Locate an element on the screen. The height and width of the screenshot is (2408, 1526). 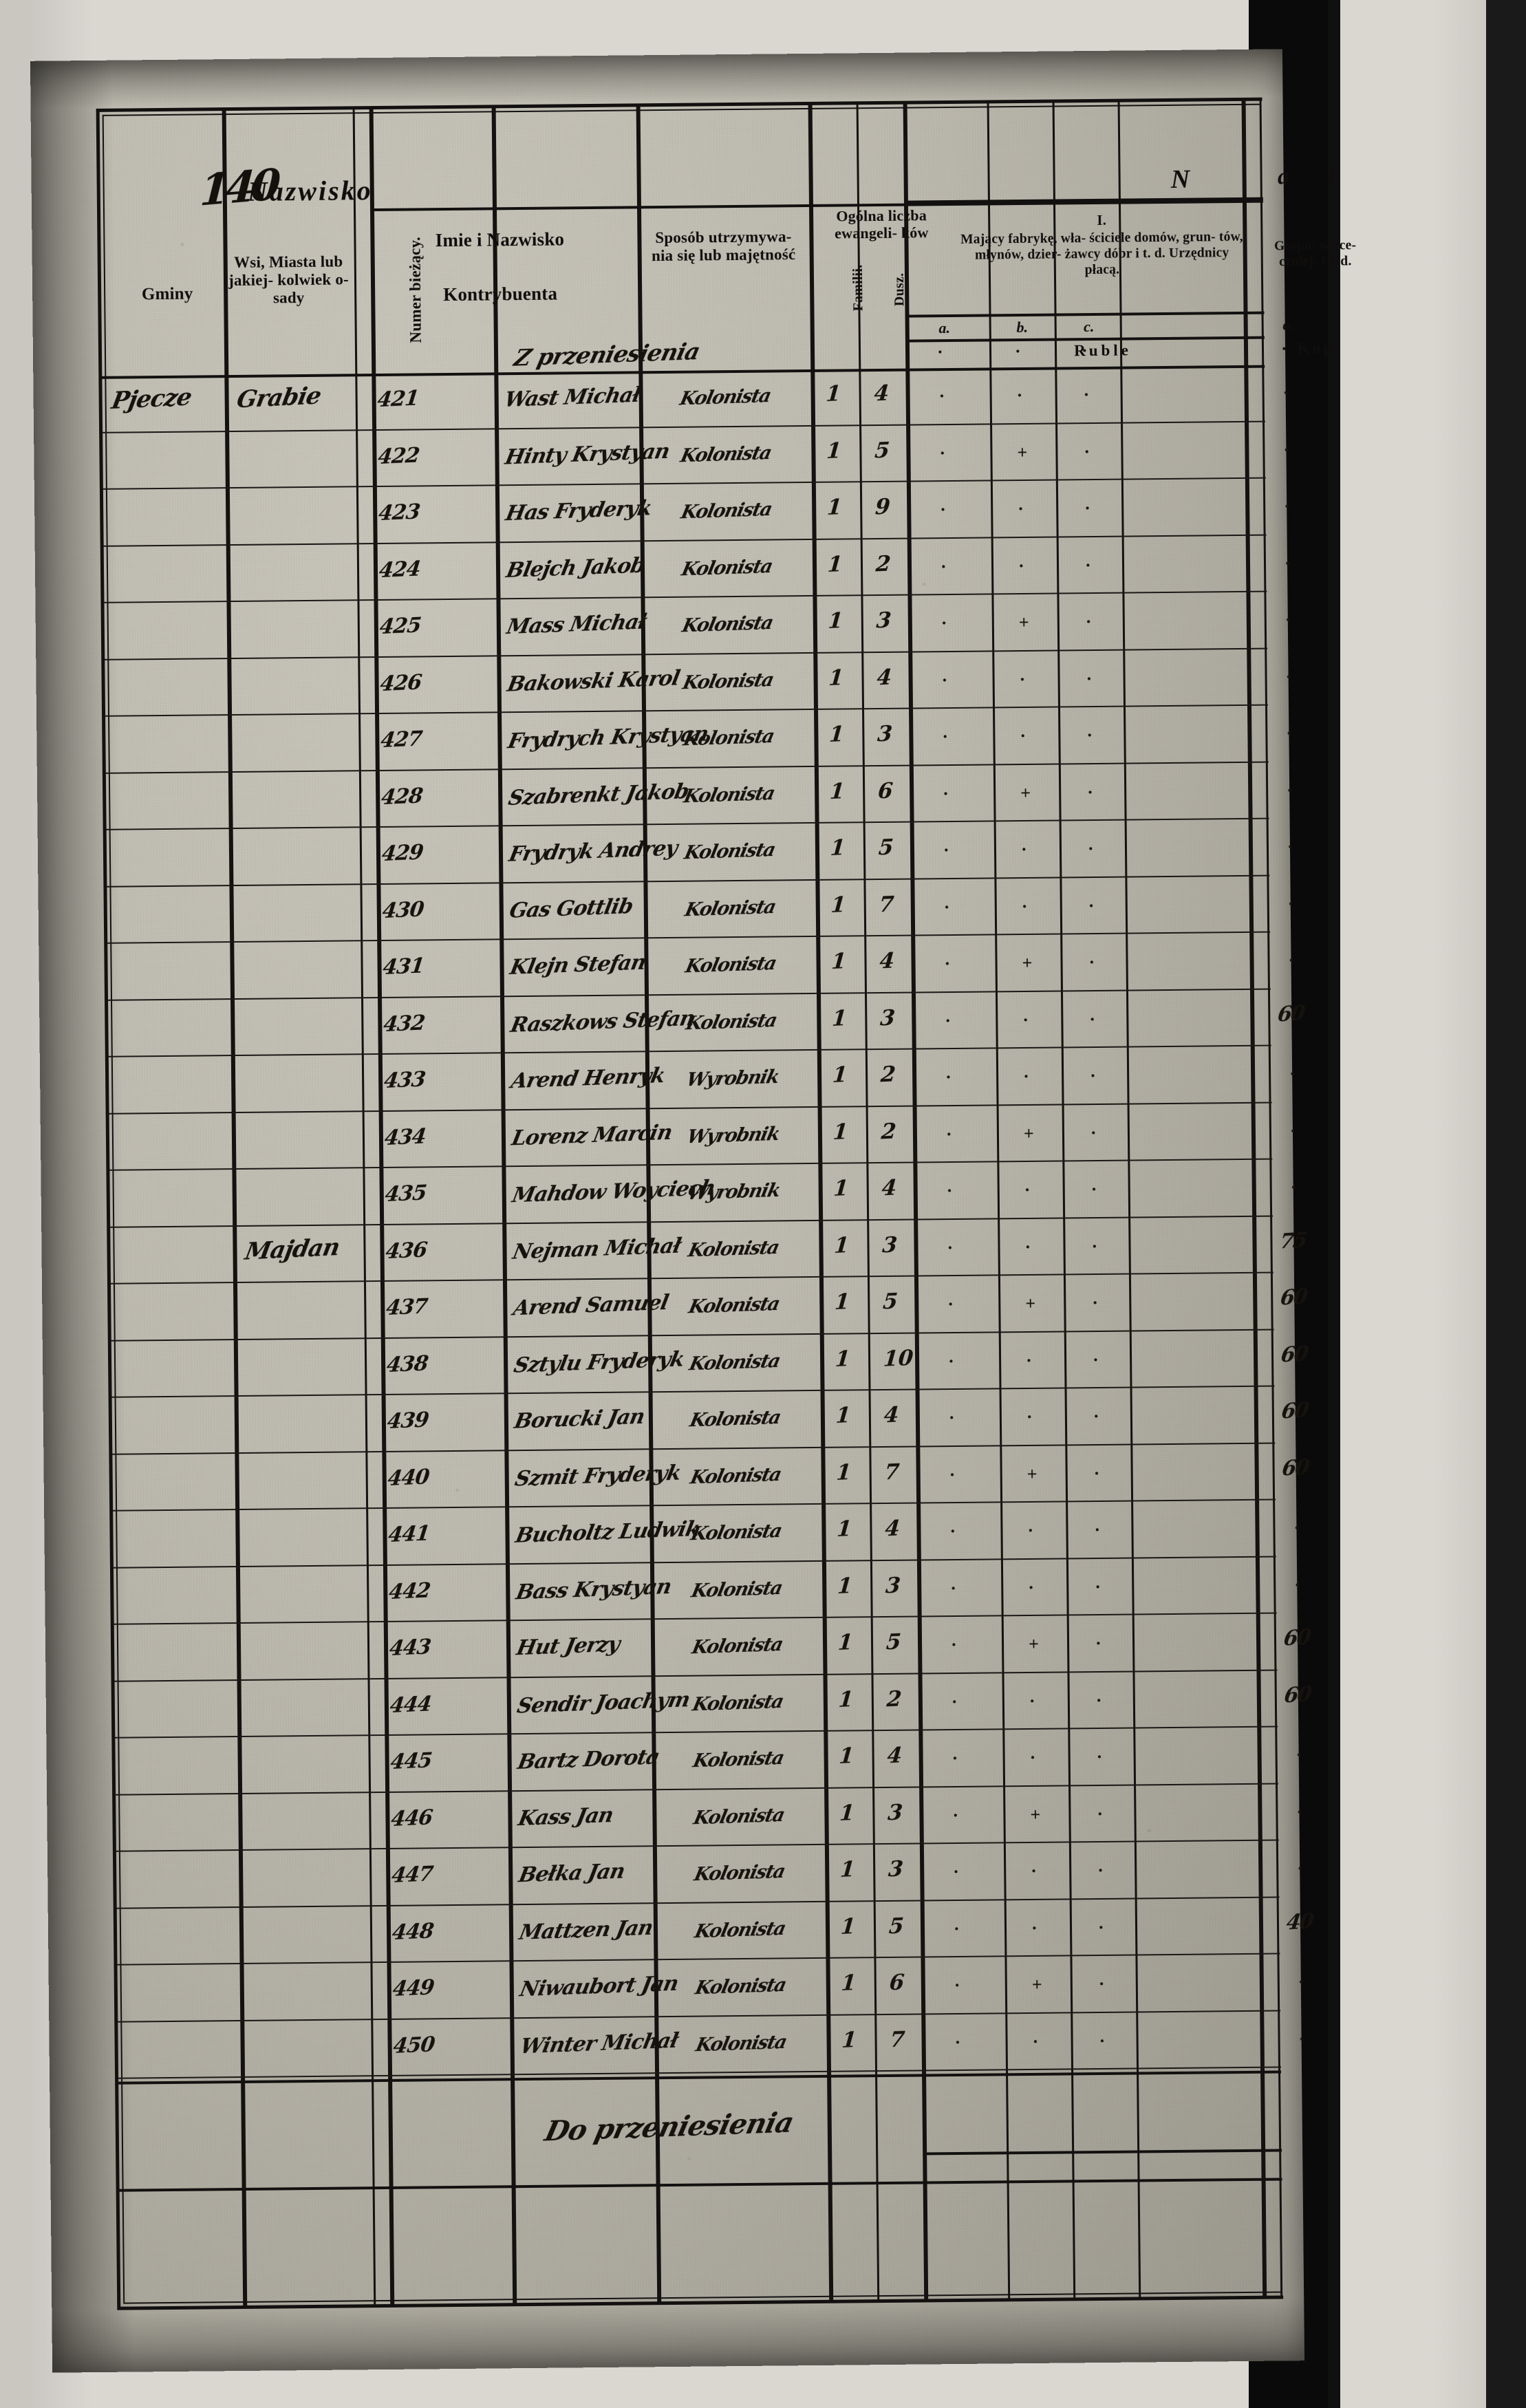
scanner-right-edge is located at coordinates (1506, 1204).